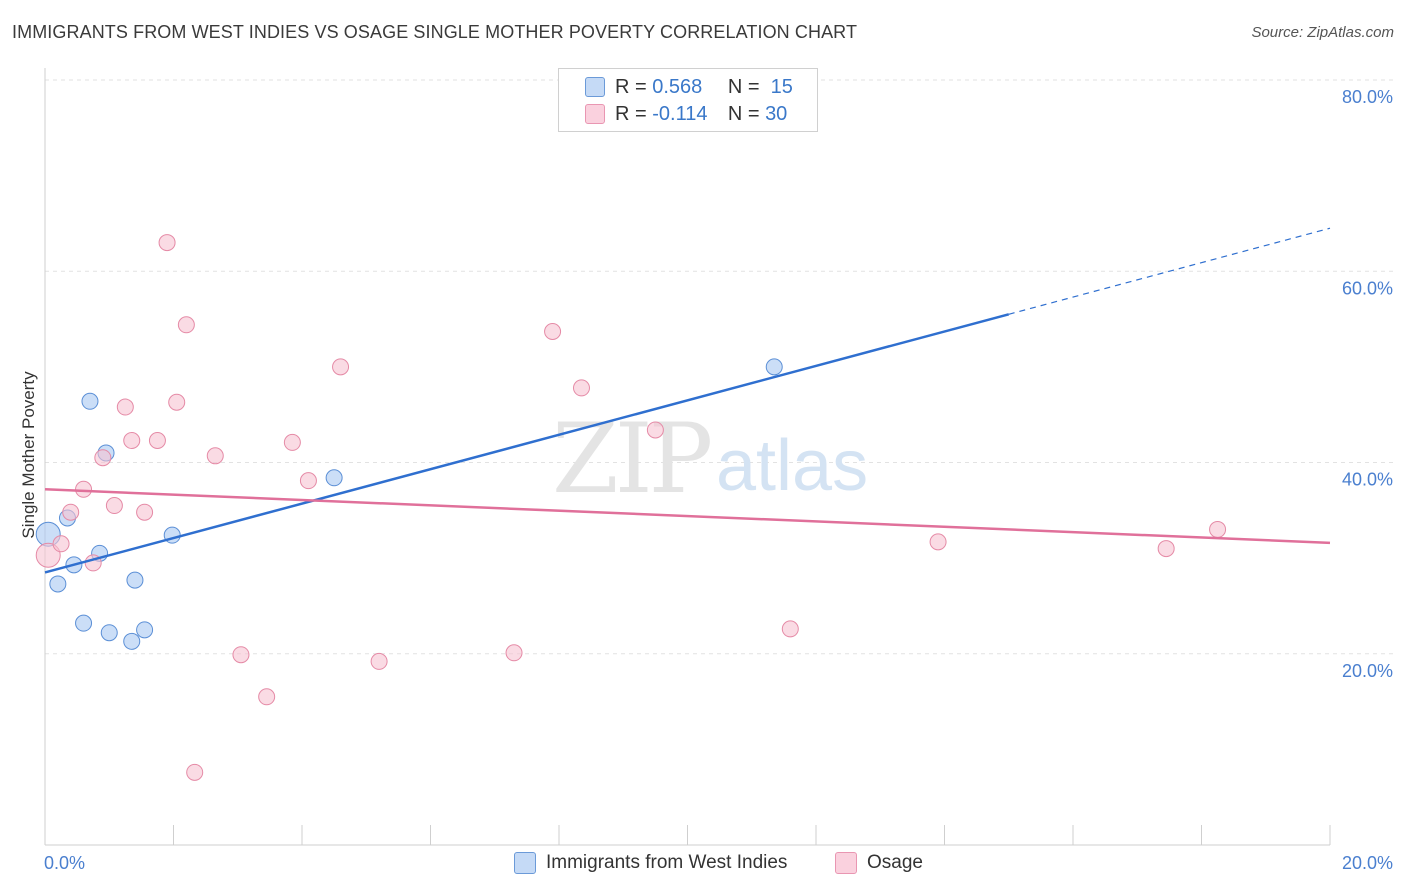 The image size is (1406, 892). I want to click on bottom-legend-label: Immigrants from West Indies, so click(667, 862).